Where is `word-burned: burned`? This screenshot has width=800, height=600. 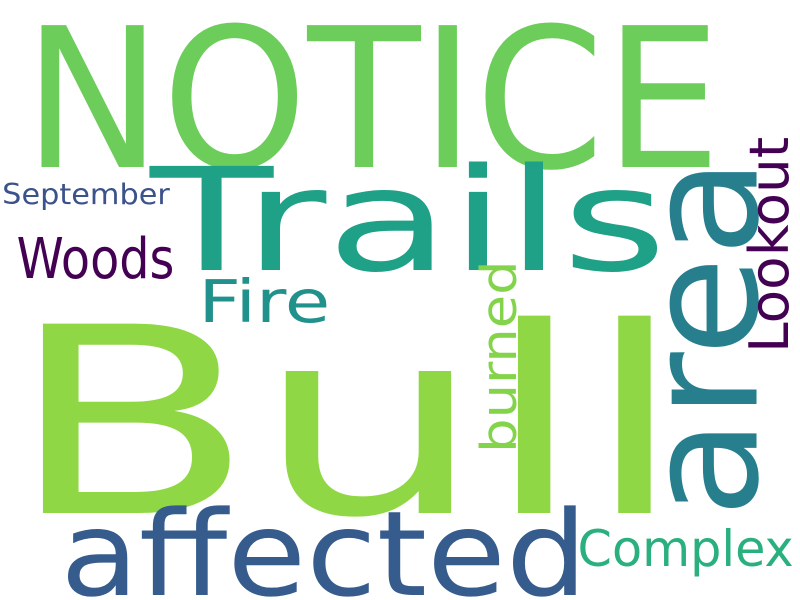 word-burned: burned is located at coordinates (500, 356).